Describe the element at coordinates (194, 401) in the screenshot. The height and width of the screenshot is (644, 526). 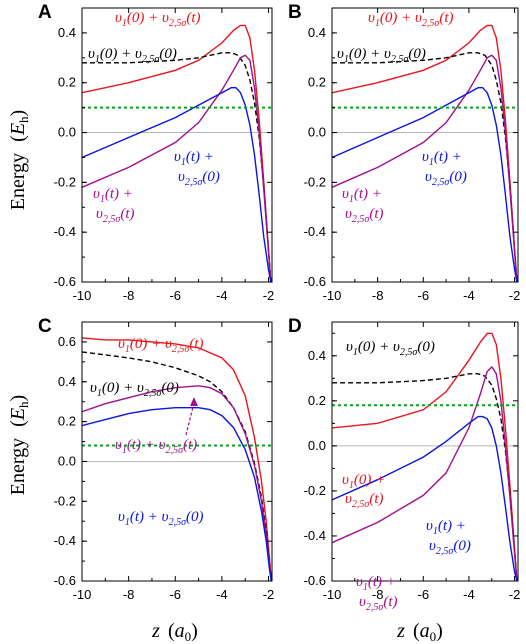
I see `annotation-c-arrow-head` at that location.